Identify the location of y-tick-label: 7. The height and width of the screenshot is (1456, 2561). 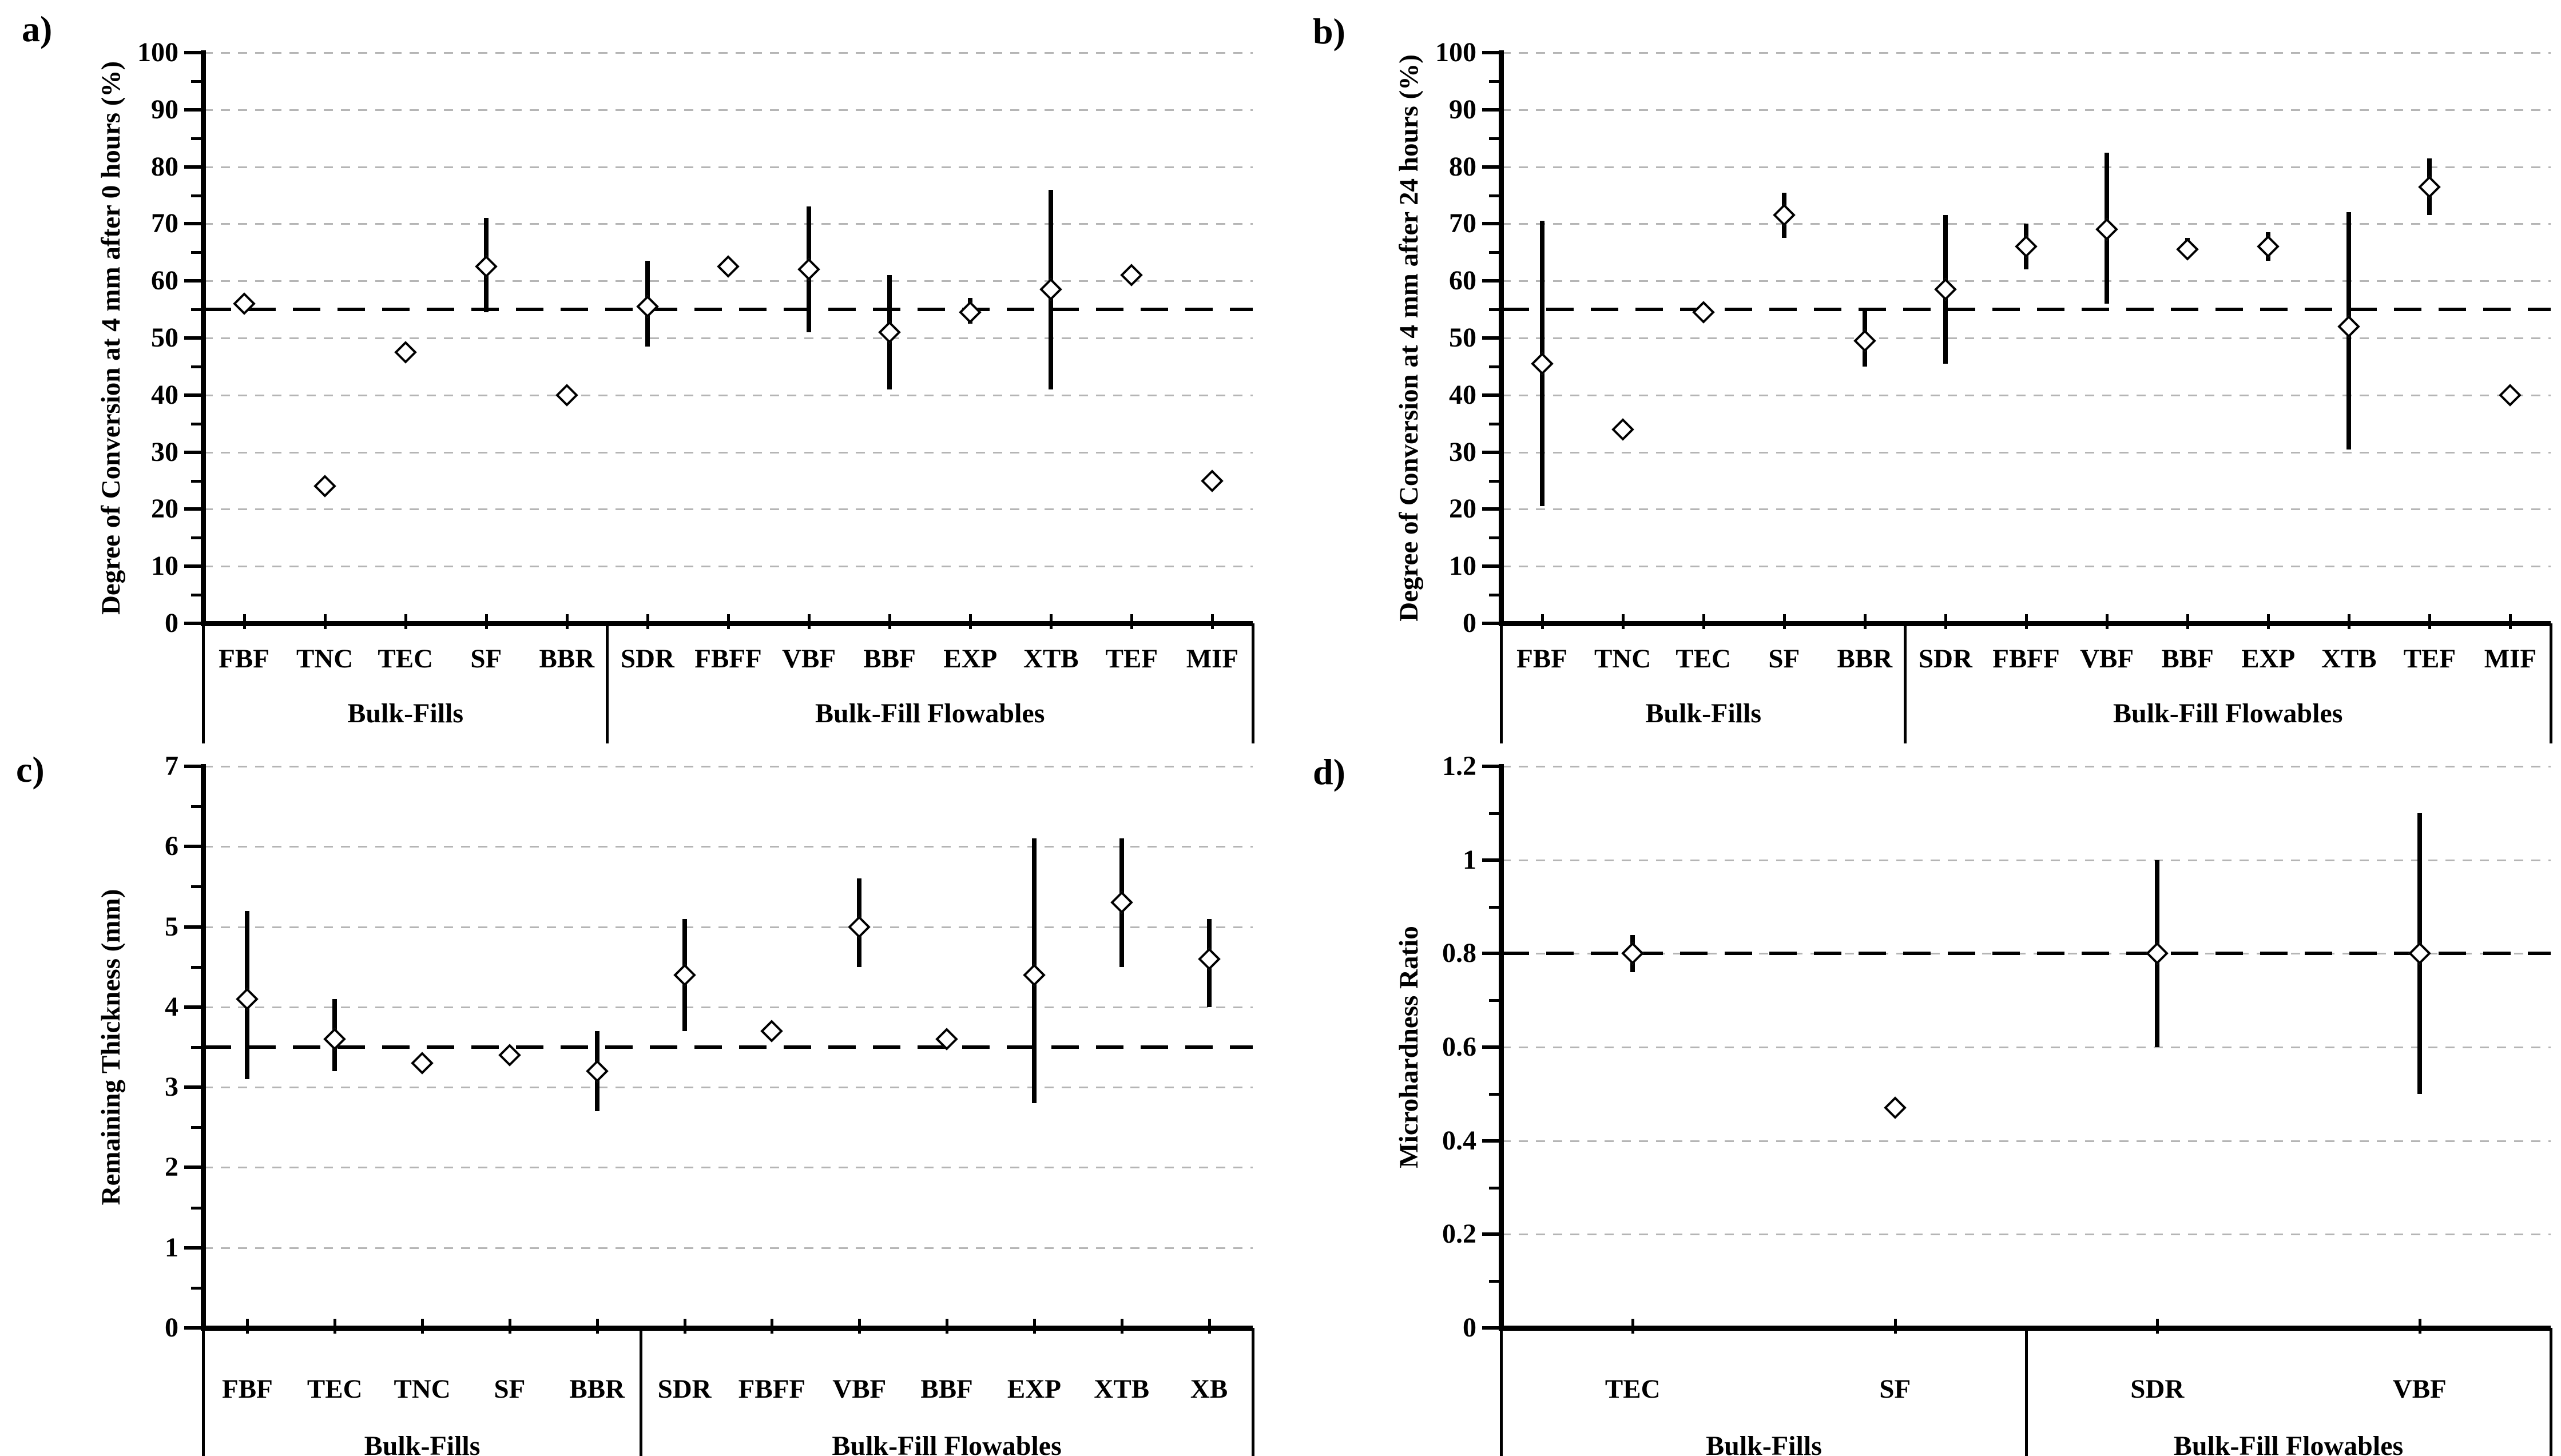
(171, 766).